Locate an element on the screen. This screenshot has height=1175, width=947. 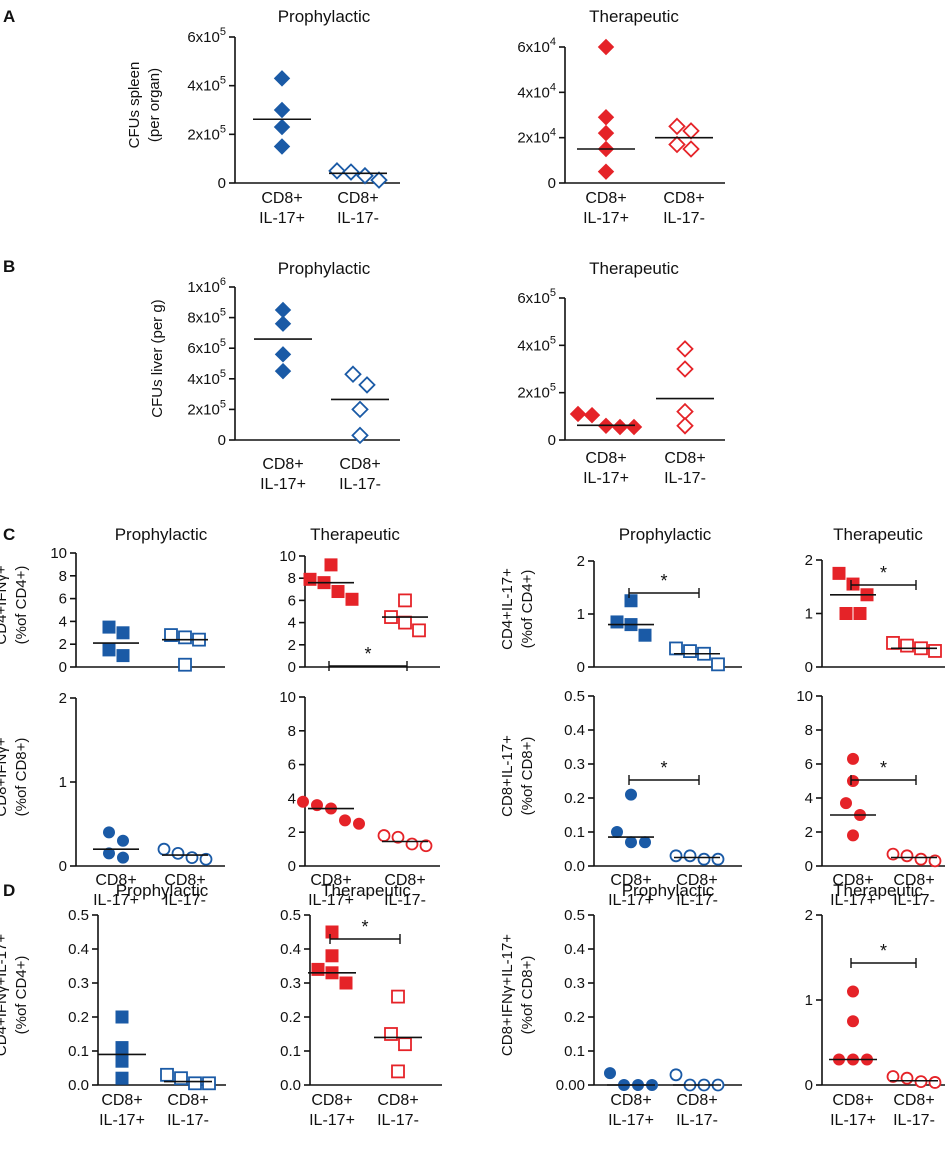
d2-x-tick-label: CD8+ is located at coordinates (331, 1100).